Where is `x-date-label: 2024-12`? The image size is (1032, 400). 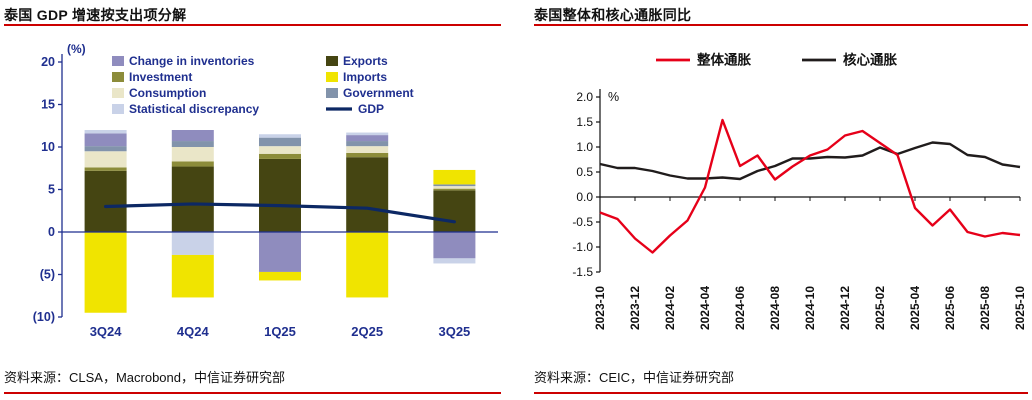 x-date-label: 2024-12 is located at coordinates (845, 308).